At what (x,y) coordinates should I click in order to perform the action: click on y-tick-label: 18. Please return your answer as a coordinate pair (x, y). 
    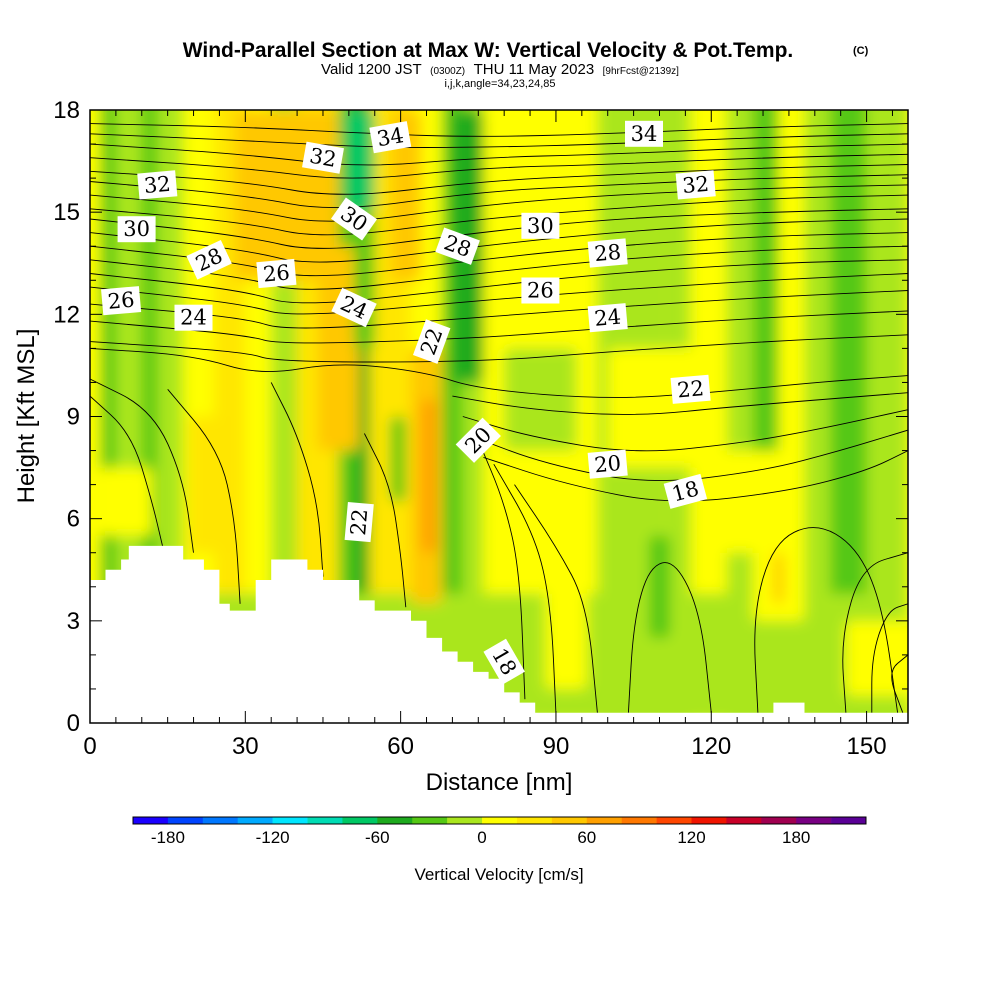
    Looking at the image, I should click on (66, 110).